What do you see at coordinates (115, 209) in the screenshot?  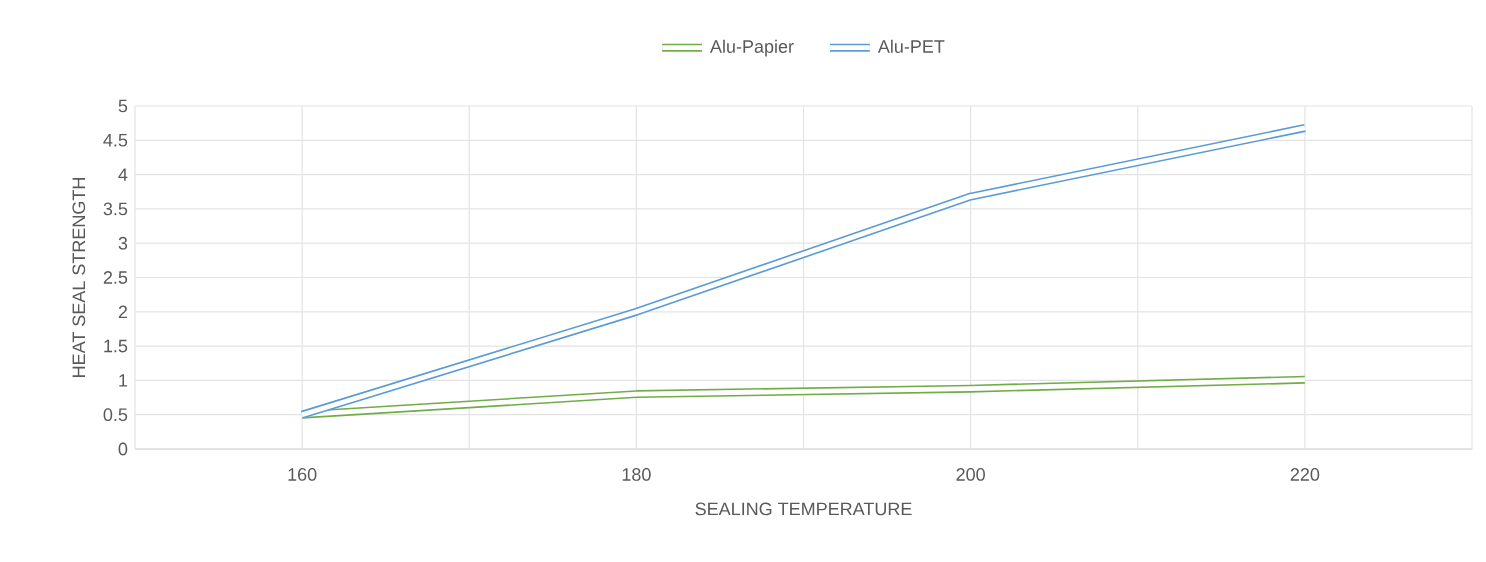 I see `y-tick-label: 3.5` at bounding box center [115, 209].